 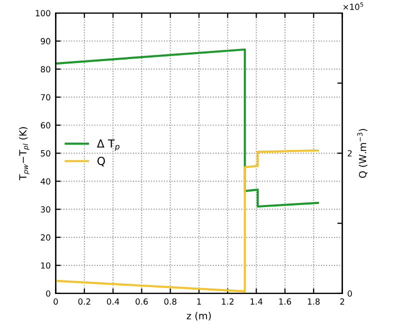 What do you see at coordinates (142, 301) in the screenshot?
I see `x-tick-label: 0.6` at bounding box center [142, 301].